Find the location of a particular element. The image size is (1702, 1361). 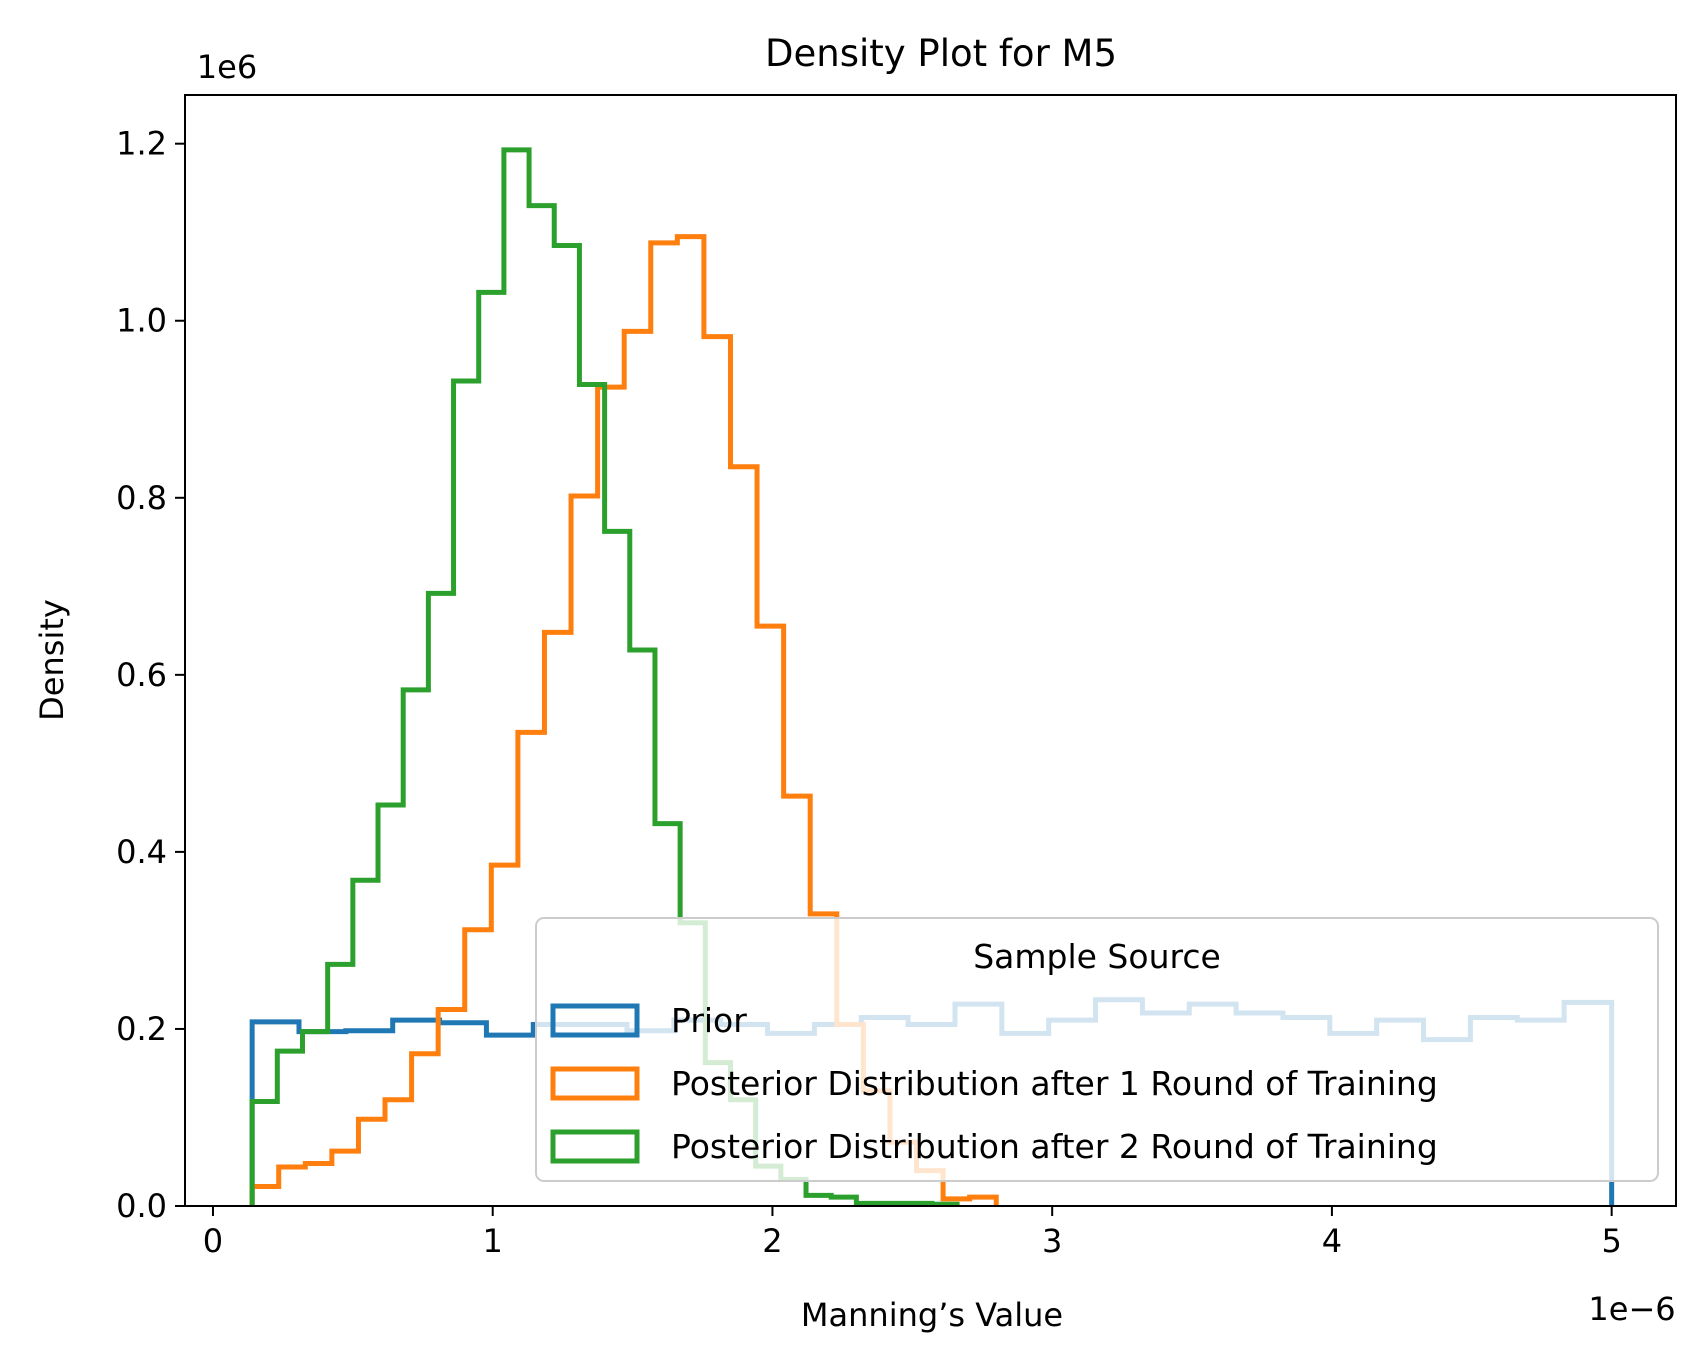

y-offset-text: 1e6 is located at coordinates (227, 67).